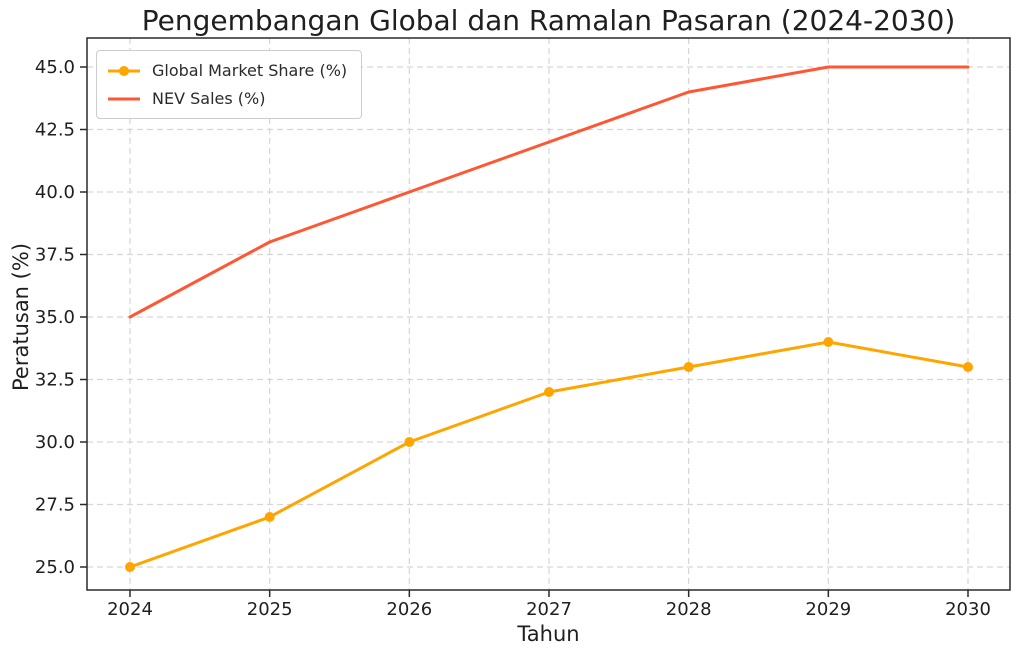  I want to click on legend-item-global-market-share: Global Market Share (%), so click(226, 70).